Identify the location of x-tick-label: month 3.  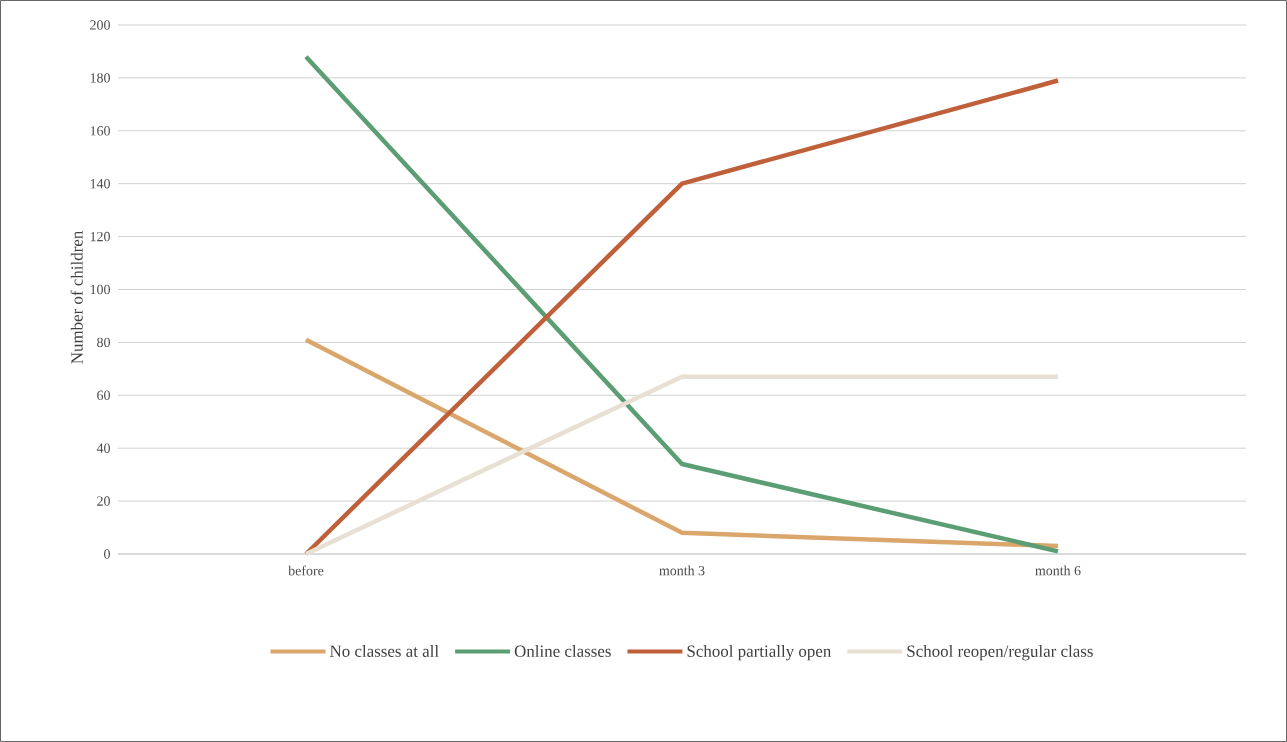
(682, 570).